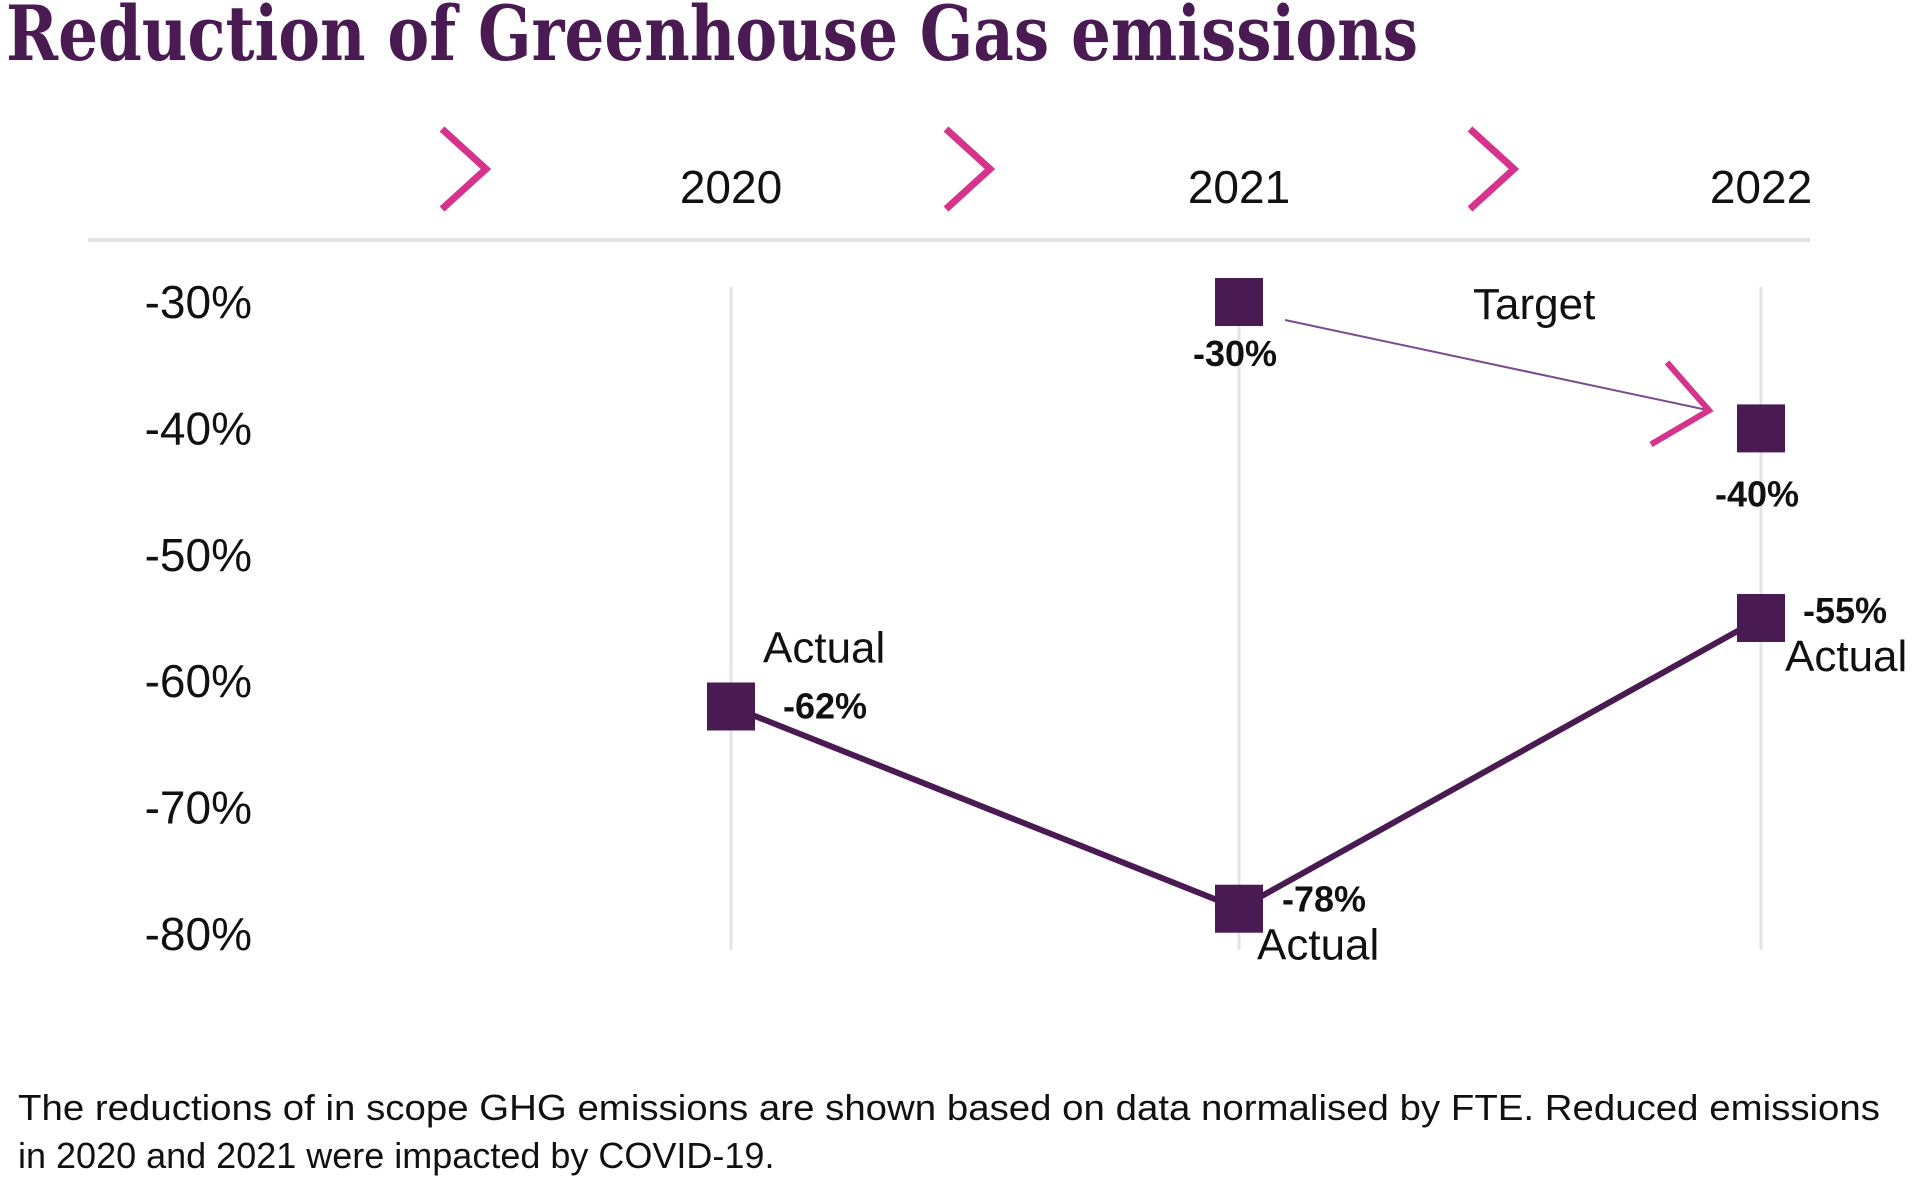 This screenshot has height=1181, width=1920. Describe the element at coordinates (198, 618) in the screenshot. I see `y-axis-ticks: -30% -40% -50% -60% -70% -80%` at that location.